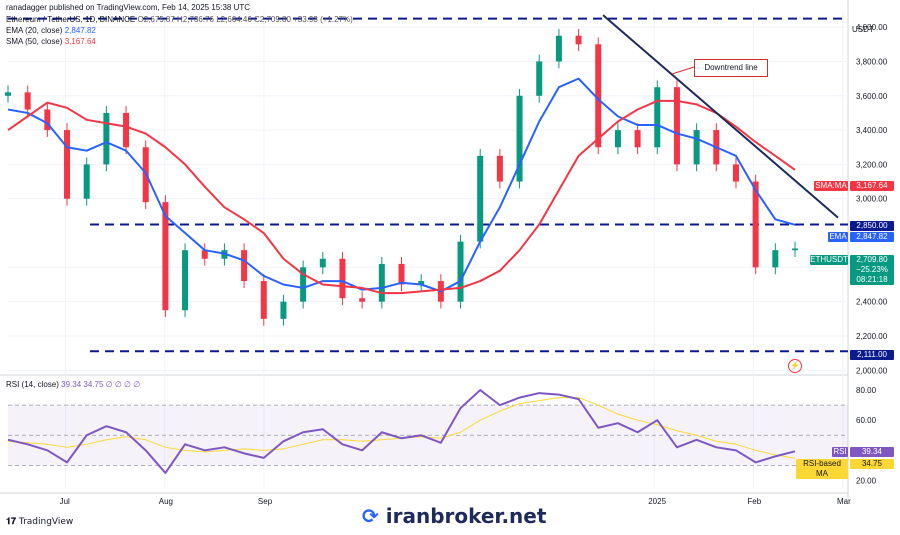  I want to click on ema-legend: EMA (20, close) 2,847.82, so click(51, 30).